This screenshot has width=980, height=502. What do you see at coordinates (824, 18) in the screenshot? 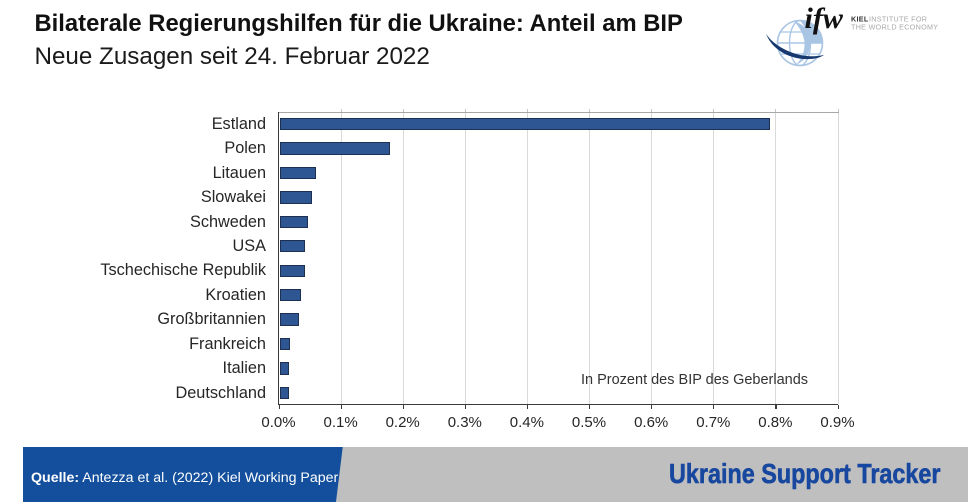
I see `svg-text: ifw` at bounding box center [824, 18].